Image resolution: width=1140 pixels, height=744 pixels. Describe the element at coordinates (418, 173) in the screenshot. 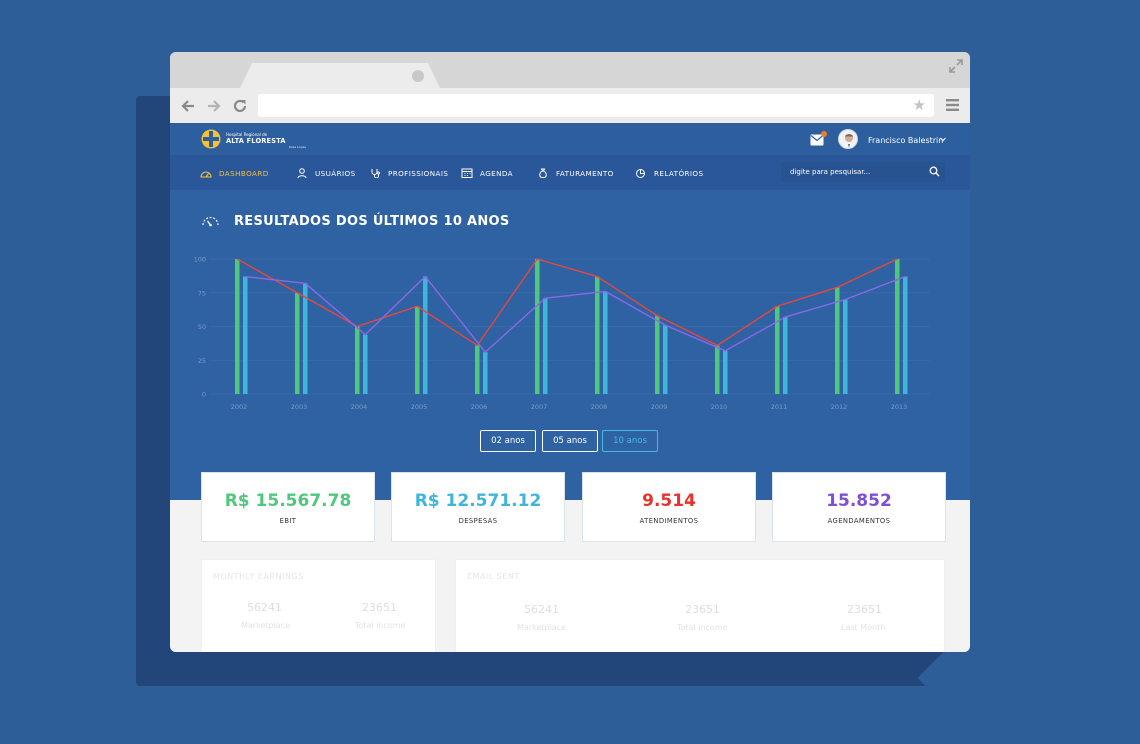

I see `nav-label: PROFISSIONAIS` at that location.